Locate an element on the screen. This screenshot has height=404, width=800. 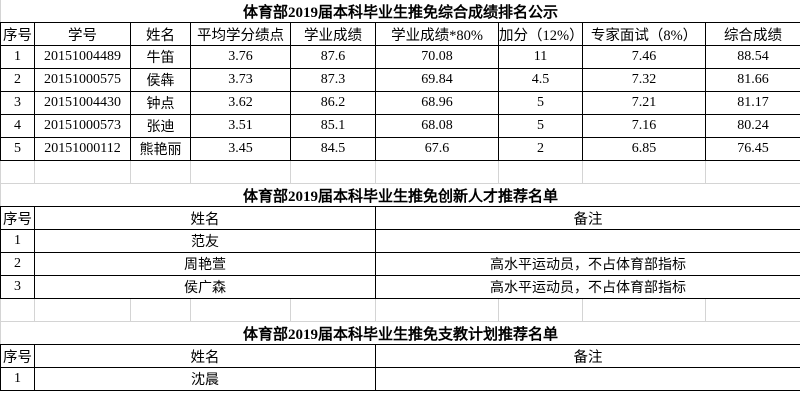
table3-title-row: 体育部2019届本科毕业生推免支教计划推荐名单 is located at coordinates (400, 333).